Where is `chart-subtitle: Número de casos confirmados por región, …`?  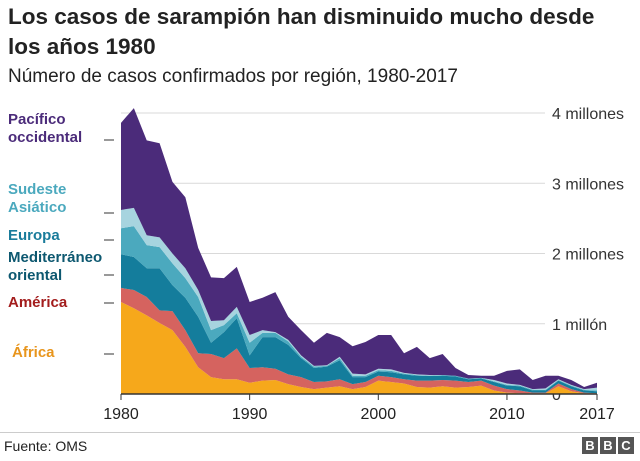
chart-subtitle: Número de casos confirmados por región, … is located at coordinates (233, 76).